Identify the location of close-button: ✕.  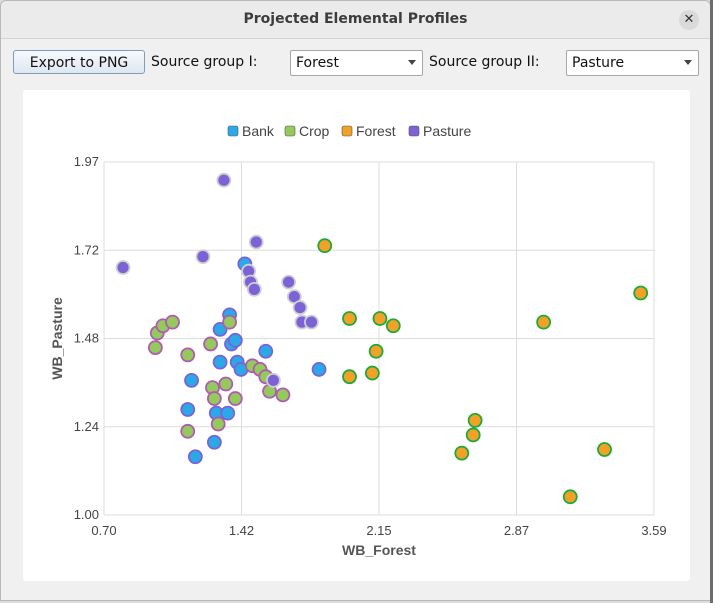
(689, 20).